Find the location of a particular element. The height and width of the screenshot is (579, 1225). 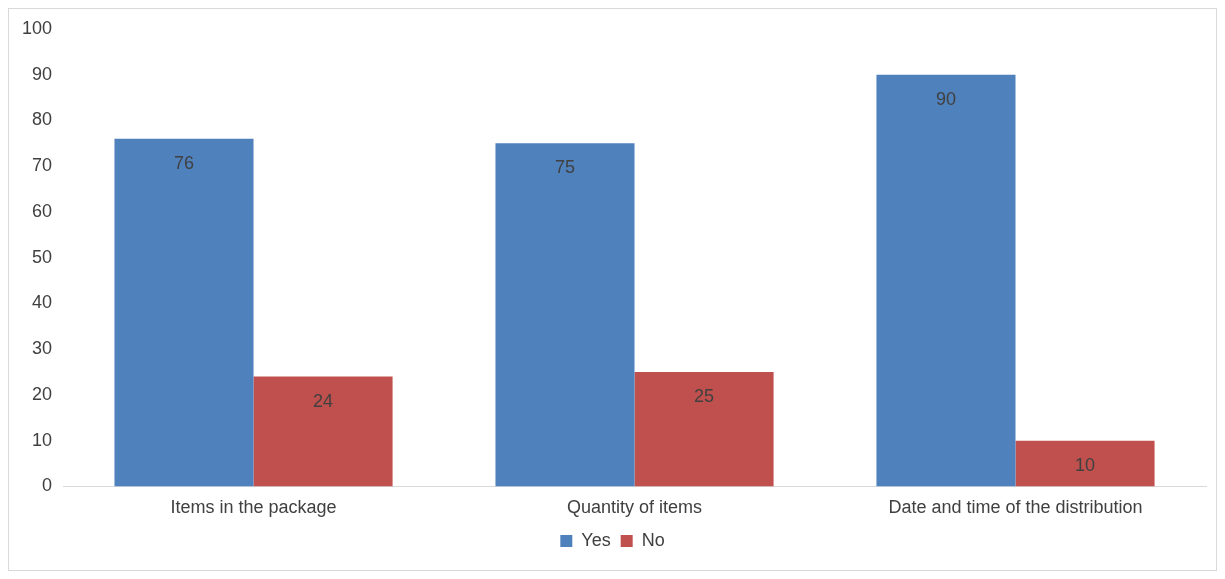

y-tick-label: 0 is located at coordinates (47, 485).